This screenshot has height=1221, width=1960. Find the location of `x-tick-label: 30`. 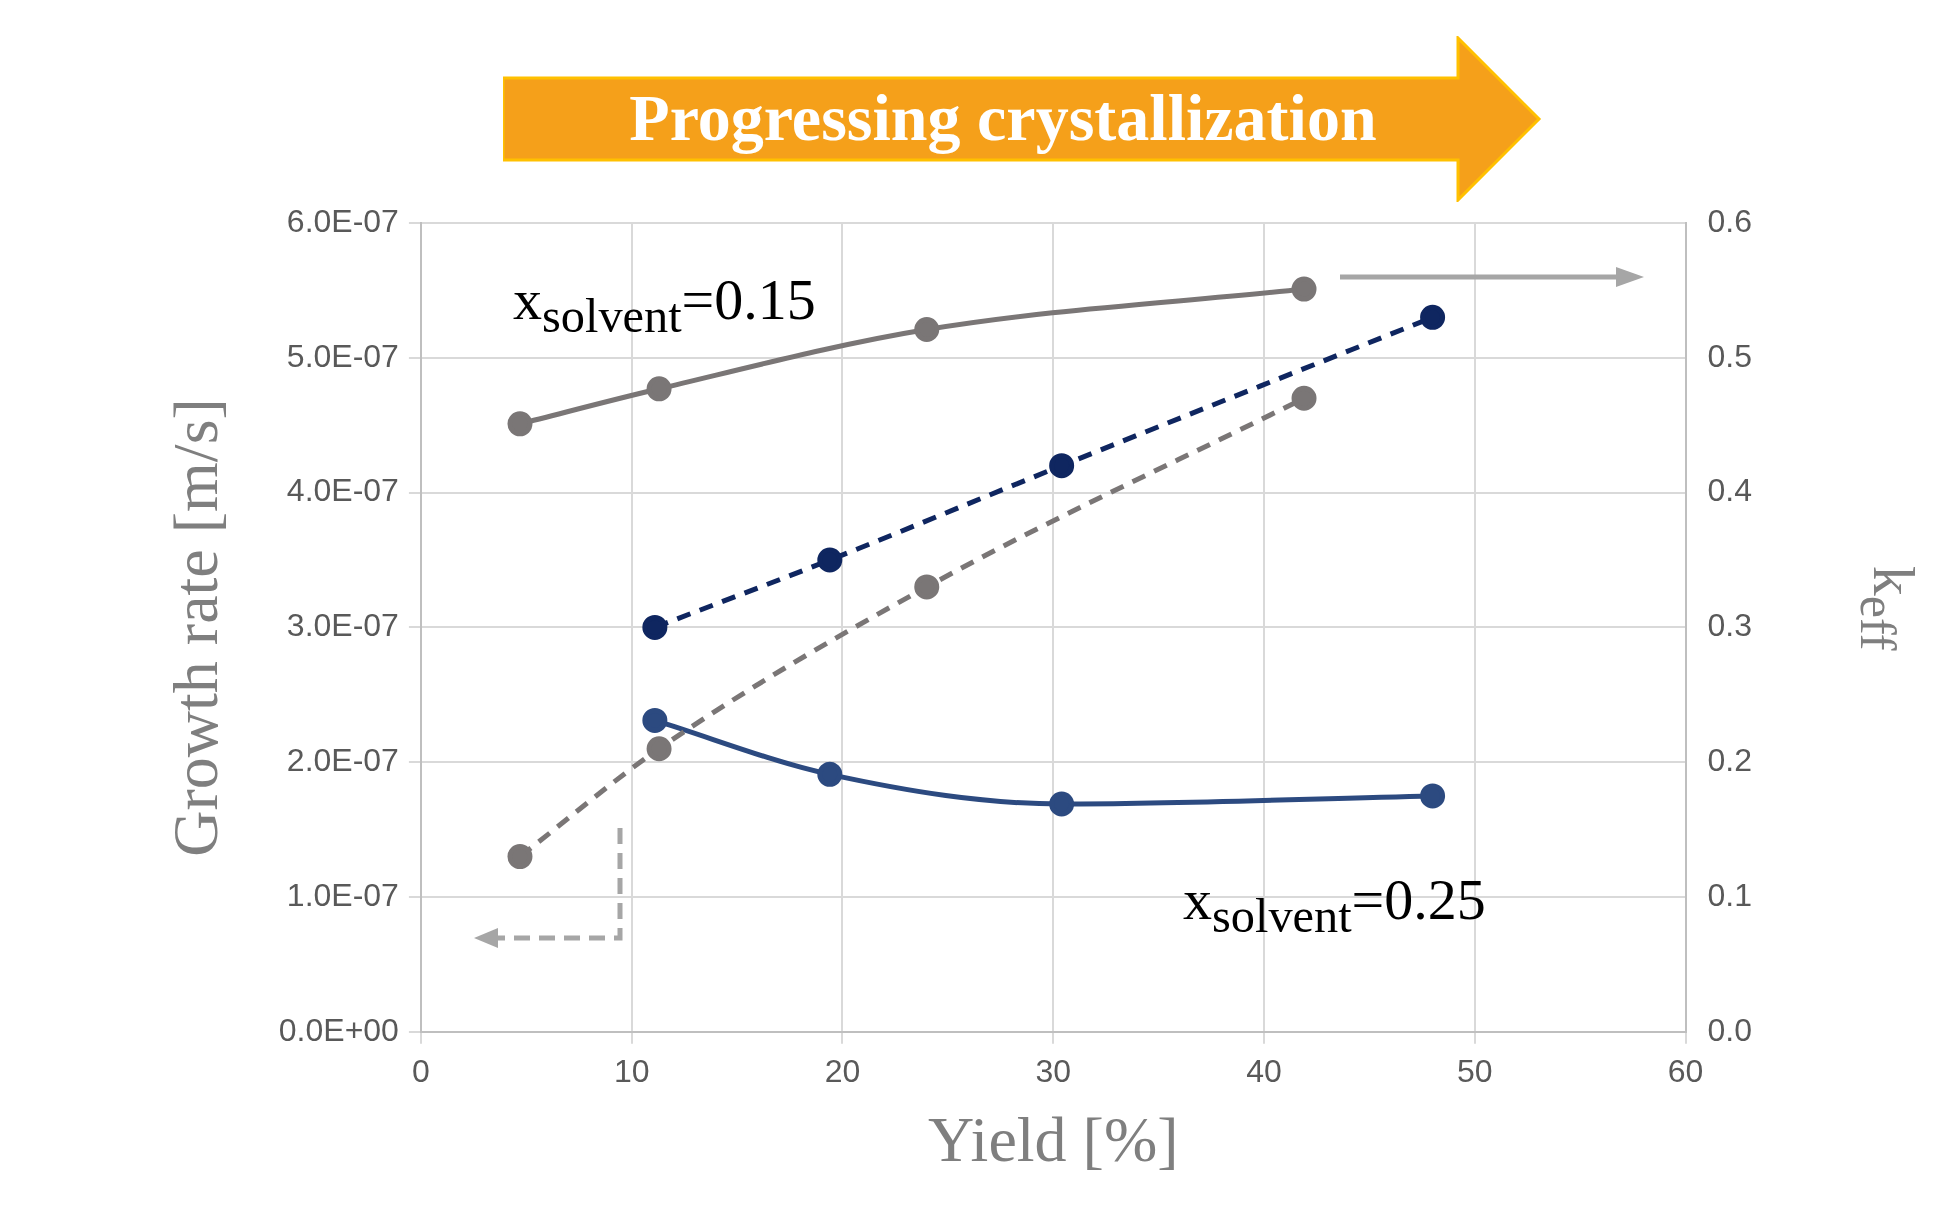

x-tick-label: 30 is located at coordinates (1053, 1070).